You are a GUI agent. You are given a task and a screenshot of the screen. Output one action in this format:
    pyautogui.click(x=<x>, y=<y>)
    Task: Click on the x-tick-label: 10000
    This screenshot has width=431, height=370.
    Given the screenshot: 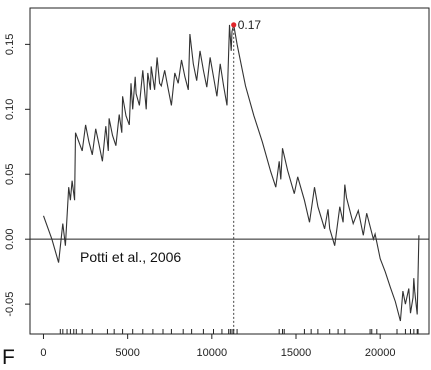 What is the action you would take?
    pyautogui.click(x=212, y=353)
    